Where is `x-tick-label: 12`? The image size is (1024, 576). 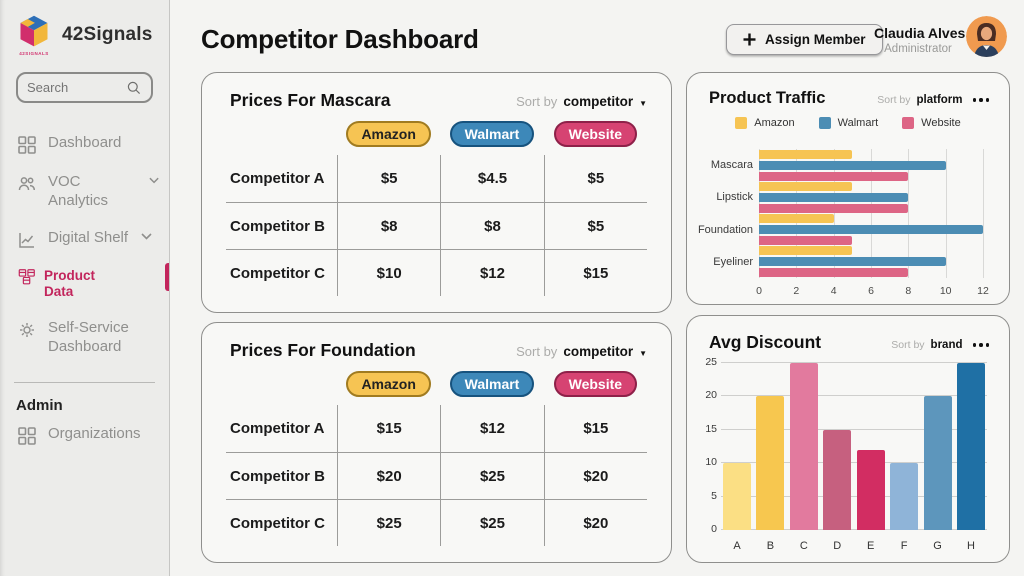 x-tick-label: 12 is located at coordinates (983, 291).